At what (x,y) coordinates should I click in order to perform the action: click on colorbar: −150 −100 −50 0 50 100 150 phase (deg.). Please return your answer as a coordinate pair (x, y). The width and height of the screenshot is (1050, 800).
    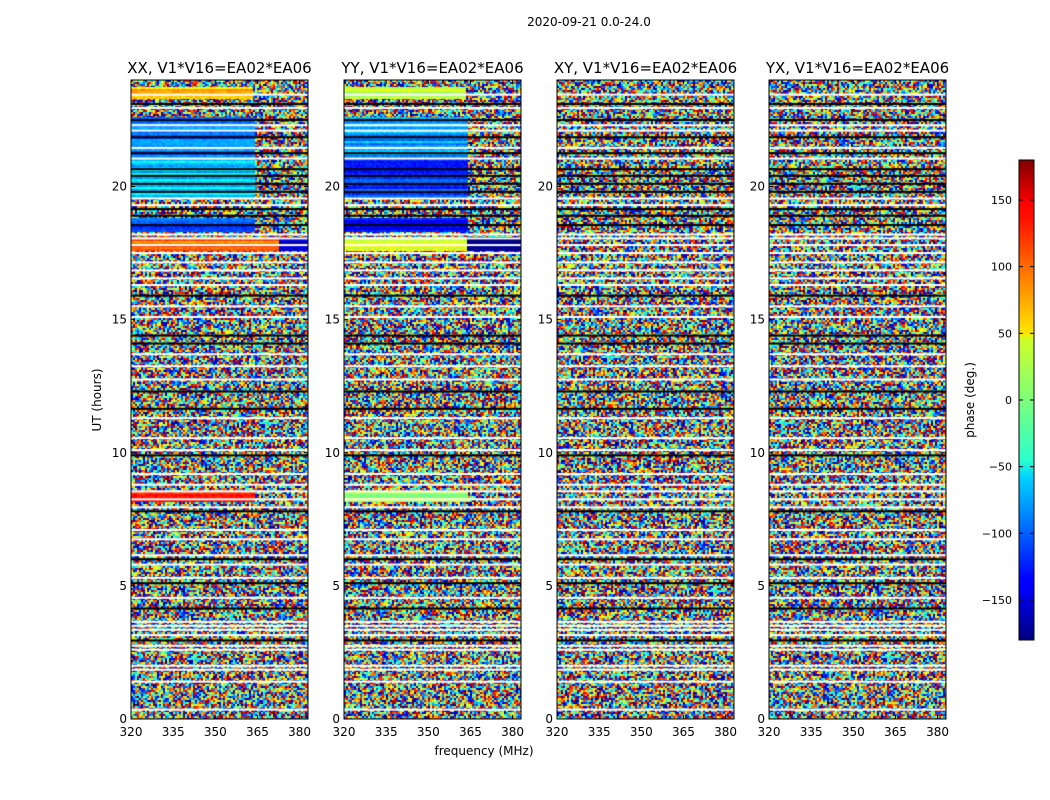
    Looking at the image, I should click on (999, 400).